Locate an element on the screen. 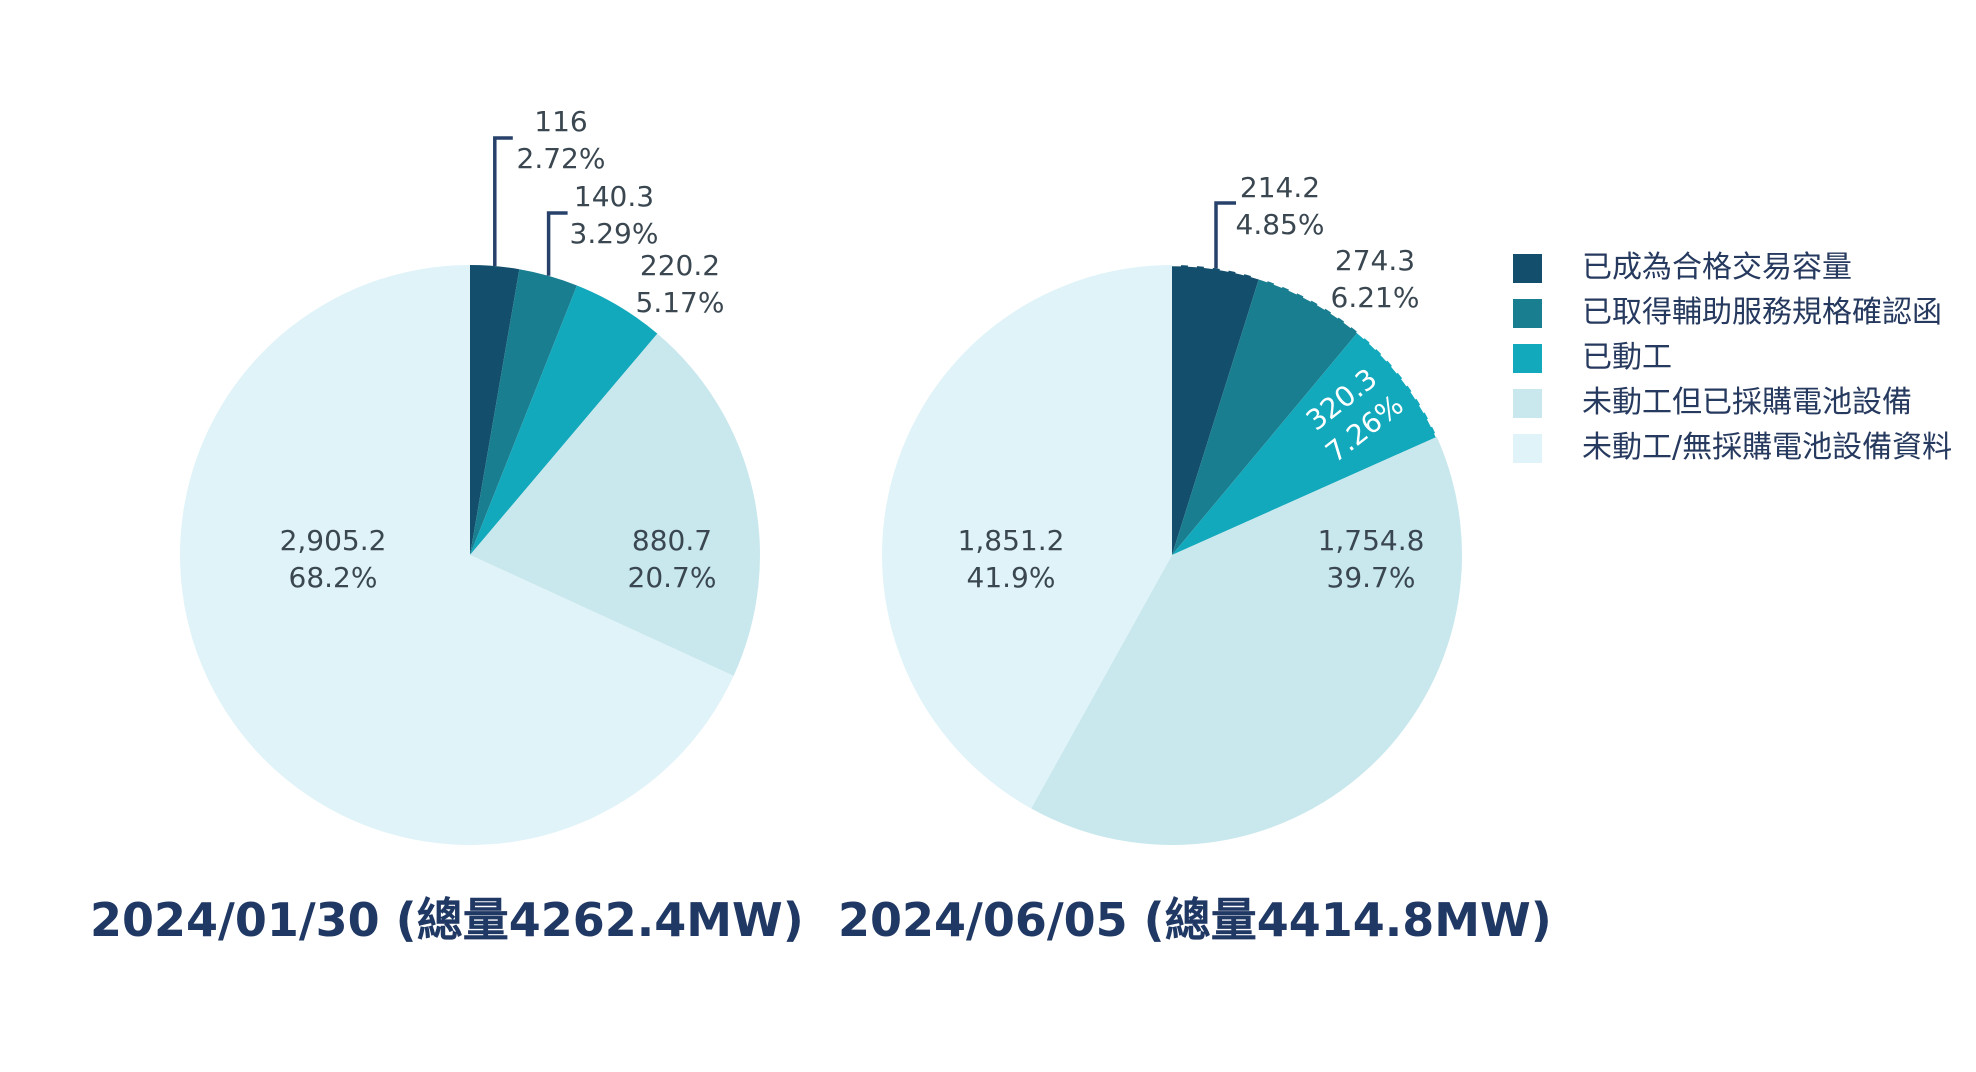  legend-label: 已取得輔助服務規格確認函 is located at coordinates (1762, 312).